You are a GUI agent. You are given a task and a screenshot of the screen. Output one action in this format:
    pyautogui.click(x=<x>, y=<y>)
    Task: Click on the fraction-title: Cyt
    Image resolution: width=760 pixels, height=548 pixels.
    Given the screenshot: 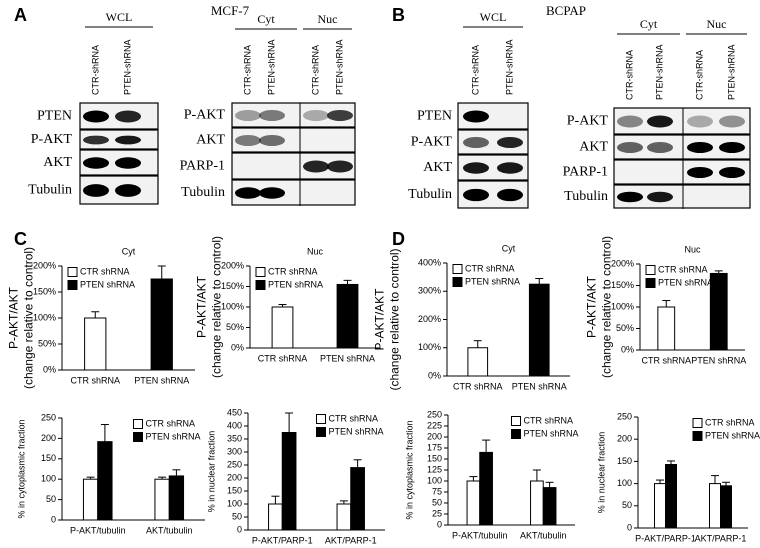 What is the action you would take?
    pyautogui.click(x=266, y=19)
    